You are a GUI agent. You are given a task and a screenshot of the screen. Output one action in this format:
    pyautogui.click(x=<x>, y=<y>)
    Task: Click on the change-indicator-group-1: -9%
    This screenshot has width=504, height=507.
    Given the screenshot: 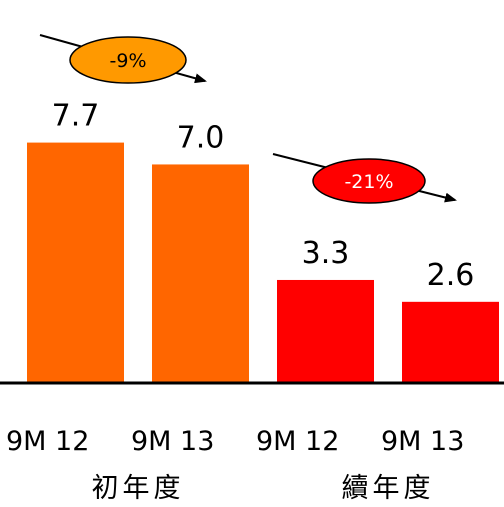 What is the action you would take?
    pyautogui.click(x=123, y=59)
    